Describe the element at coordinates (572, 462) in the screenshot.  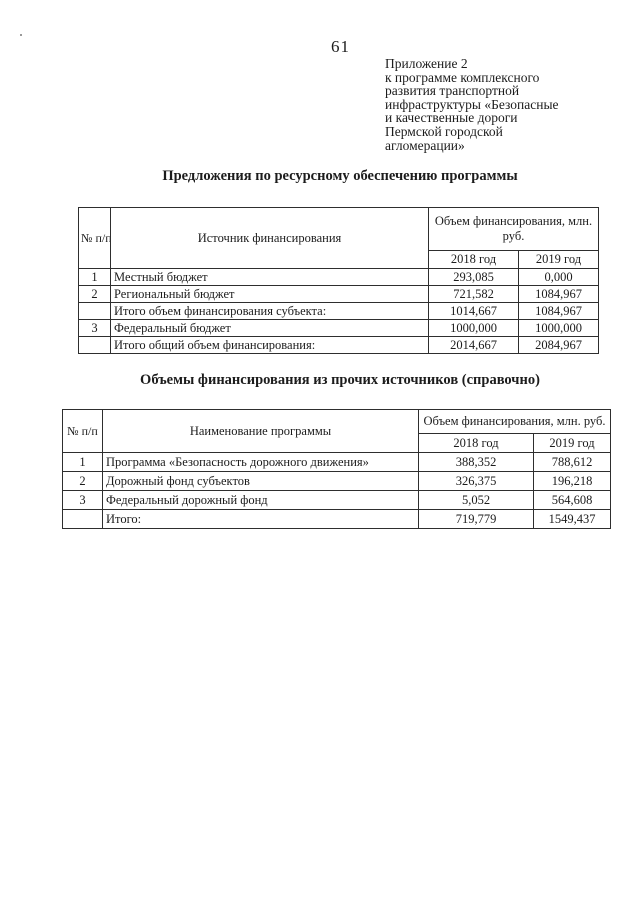
I see `cell-2019: 788,612` at that location.